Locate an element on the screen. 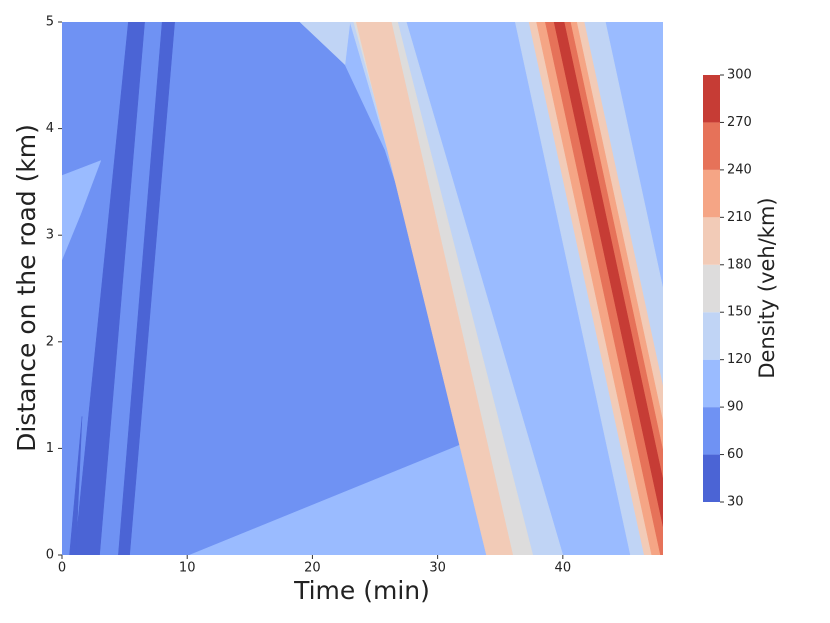  x-tick-label: 0 is located at coordinates (62, 568).